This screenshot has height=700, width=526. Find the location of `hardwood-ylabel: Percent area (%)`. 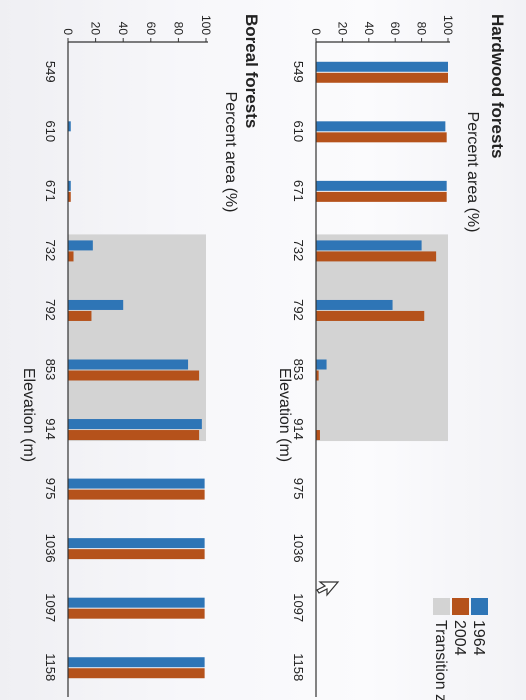

hardwood-ylabel: Percent area (%) is located at coordinates (472, 172).